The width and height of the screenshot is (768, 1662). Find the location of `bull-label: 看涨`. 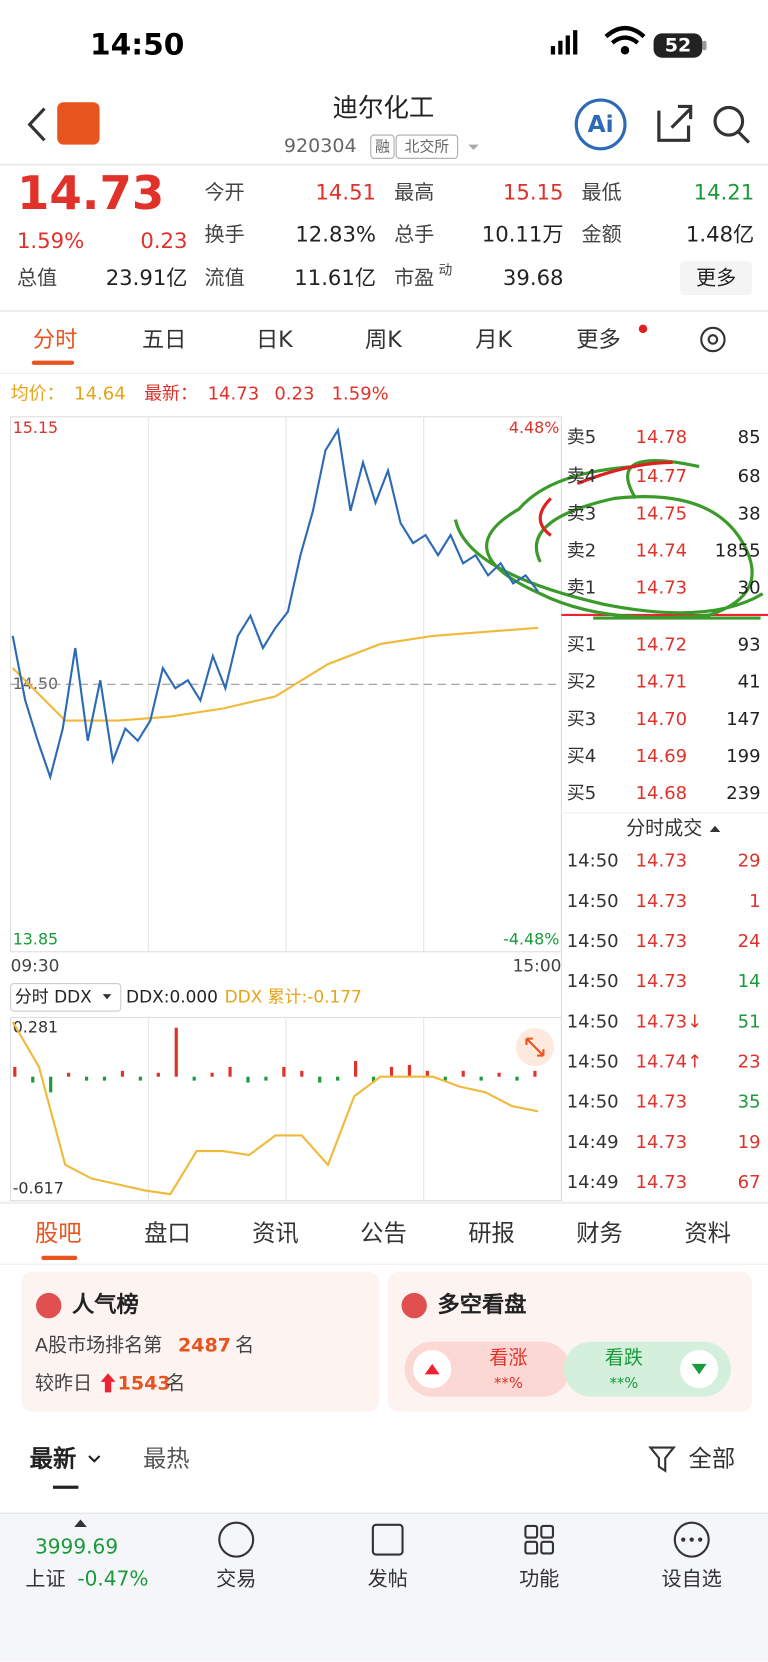

bull-label: 看涨 is located at coordinates (508, 1358).